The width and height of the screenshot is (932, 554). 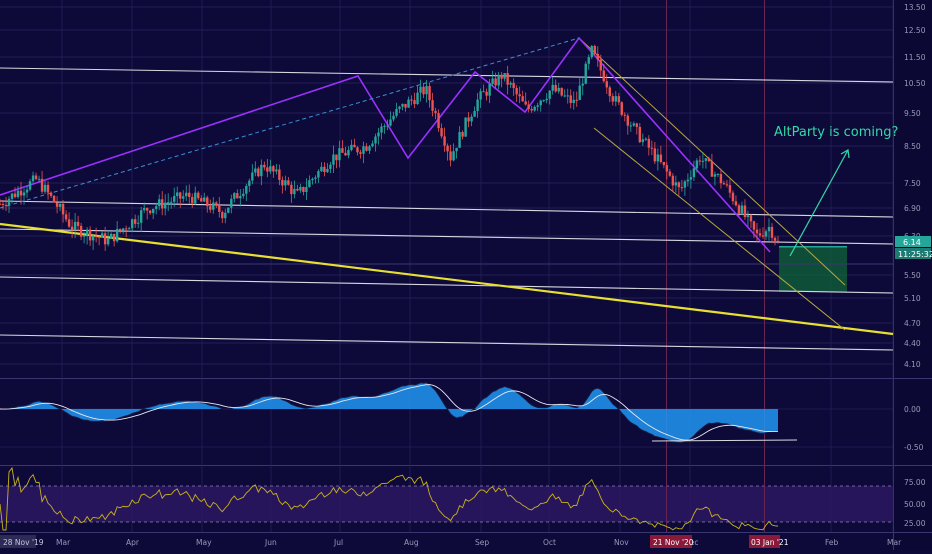 What do you see at coordinates (389, 498) in the screenshot?
I see `rsi-pane` at bounding box center [389, 498].